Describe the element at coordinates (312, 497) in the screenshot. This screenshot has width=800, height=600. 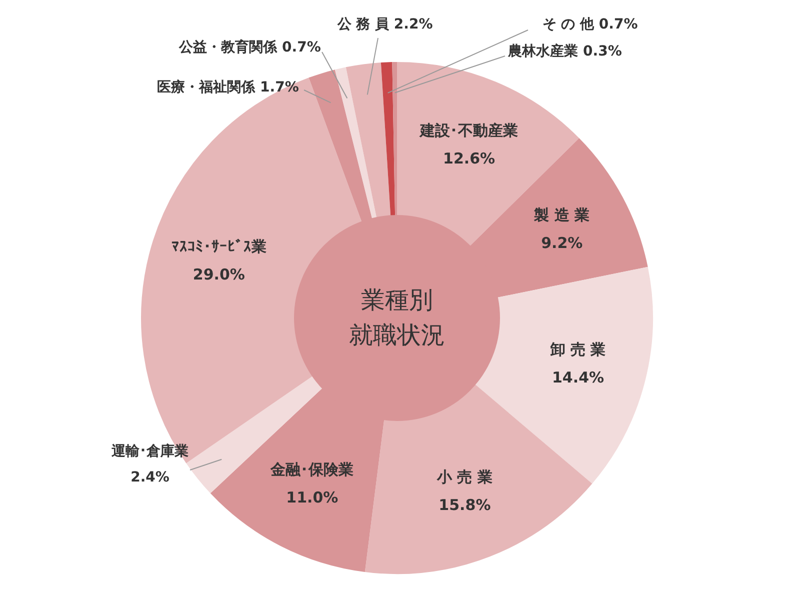
I see `data-label: 11.0%` at that location.